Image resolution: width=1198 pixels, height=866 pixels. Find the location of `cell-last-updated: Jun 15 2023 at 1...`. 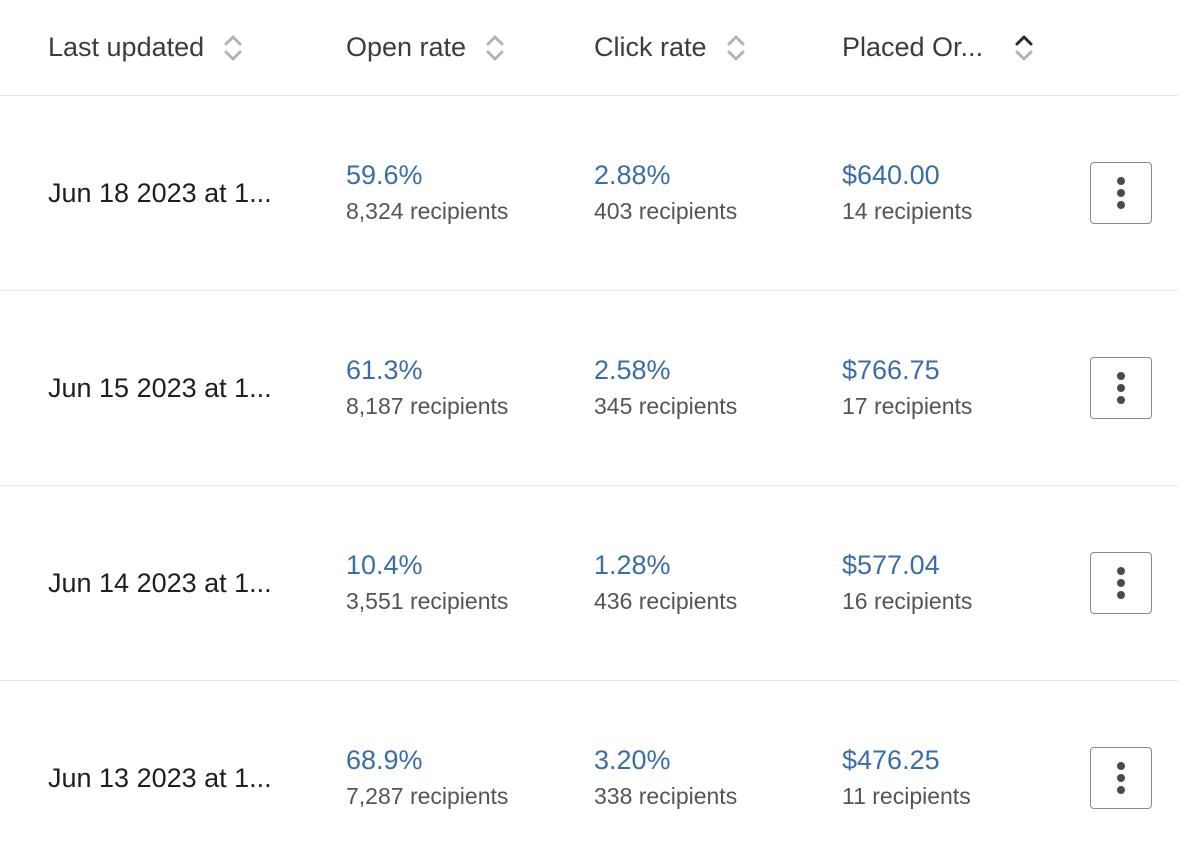

cell-last-updated: Jun 15 2023 at 1... is located at coordinates (160, 388).